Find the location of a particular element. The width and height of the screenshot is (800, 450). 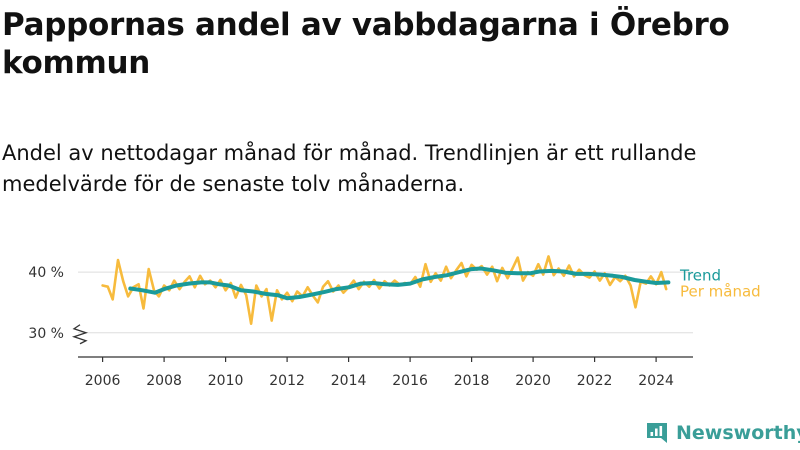

x-tick-label: 2008 is located at coordinates (164, 381).